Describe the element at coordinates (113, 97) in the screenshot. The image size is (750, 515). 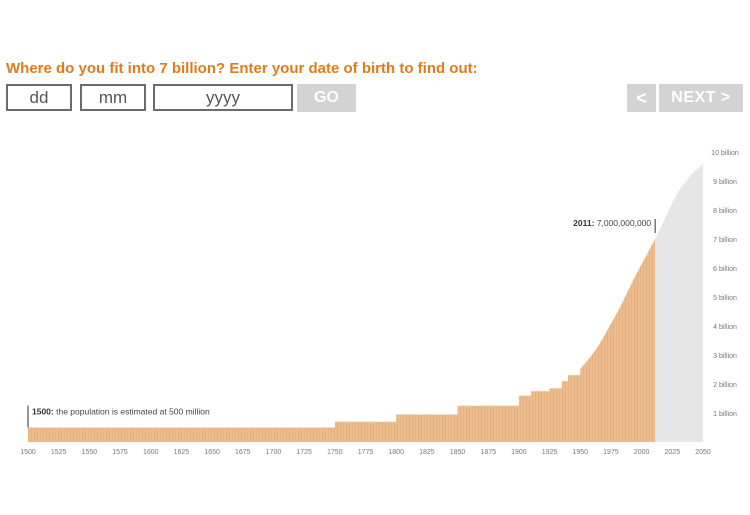
I see `month-input` at that location.